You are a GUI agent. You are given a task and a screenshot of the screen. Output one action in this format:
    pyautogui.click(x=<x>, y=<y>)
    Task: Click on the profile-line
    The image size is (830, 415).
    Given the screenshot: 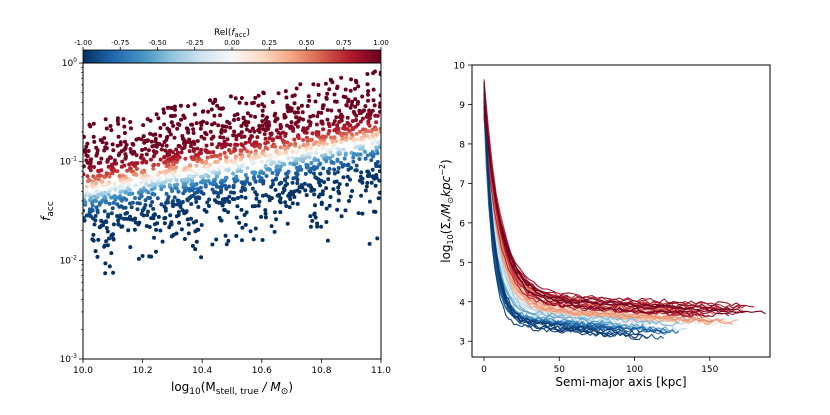 What is the action you would take?
    pyautogui.click(x=606, y=209)
    